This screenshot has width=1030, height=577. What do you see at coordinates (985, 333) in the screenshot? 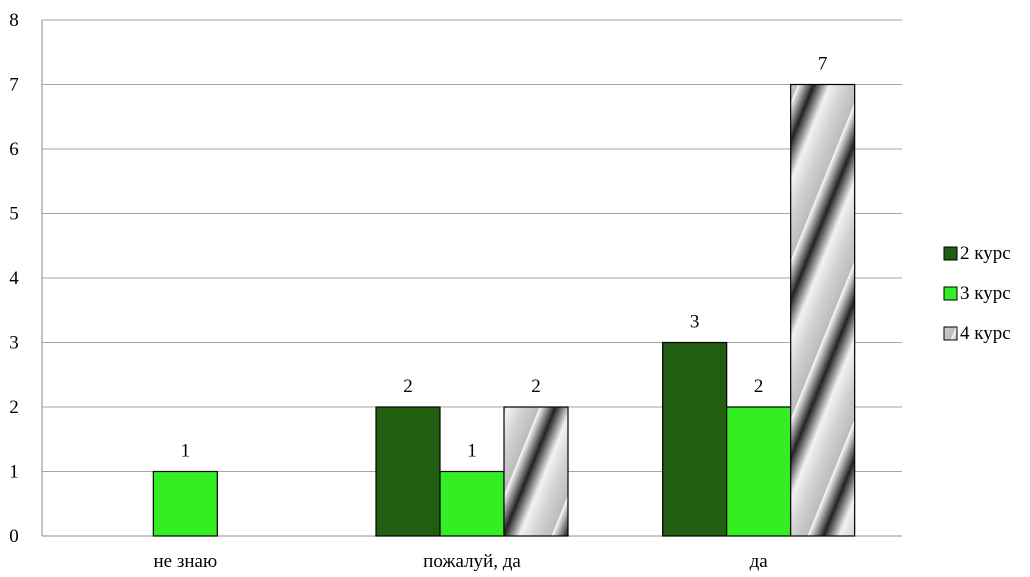
I see `legend-label: 4 курс` at bounding box center [985, 333].